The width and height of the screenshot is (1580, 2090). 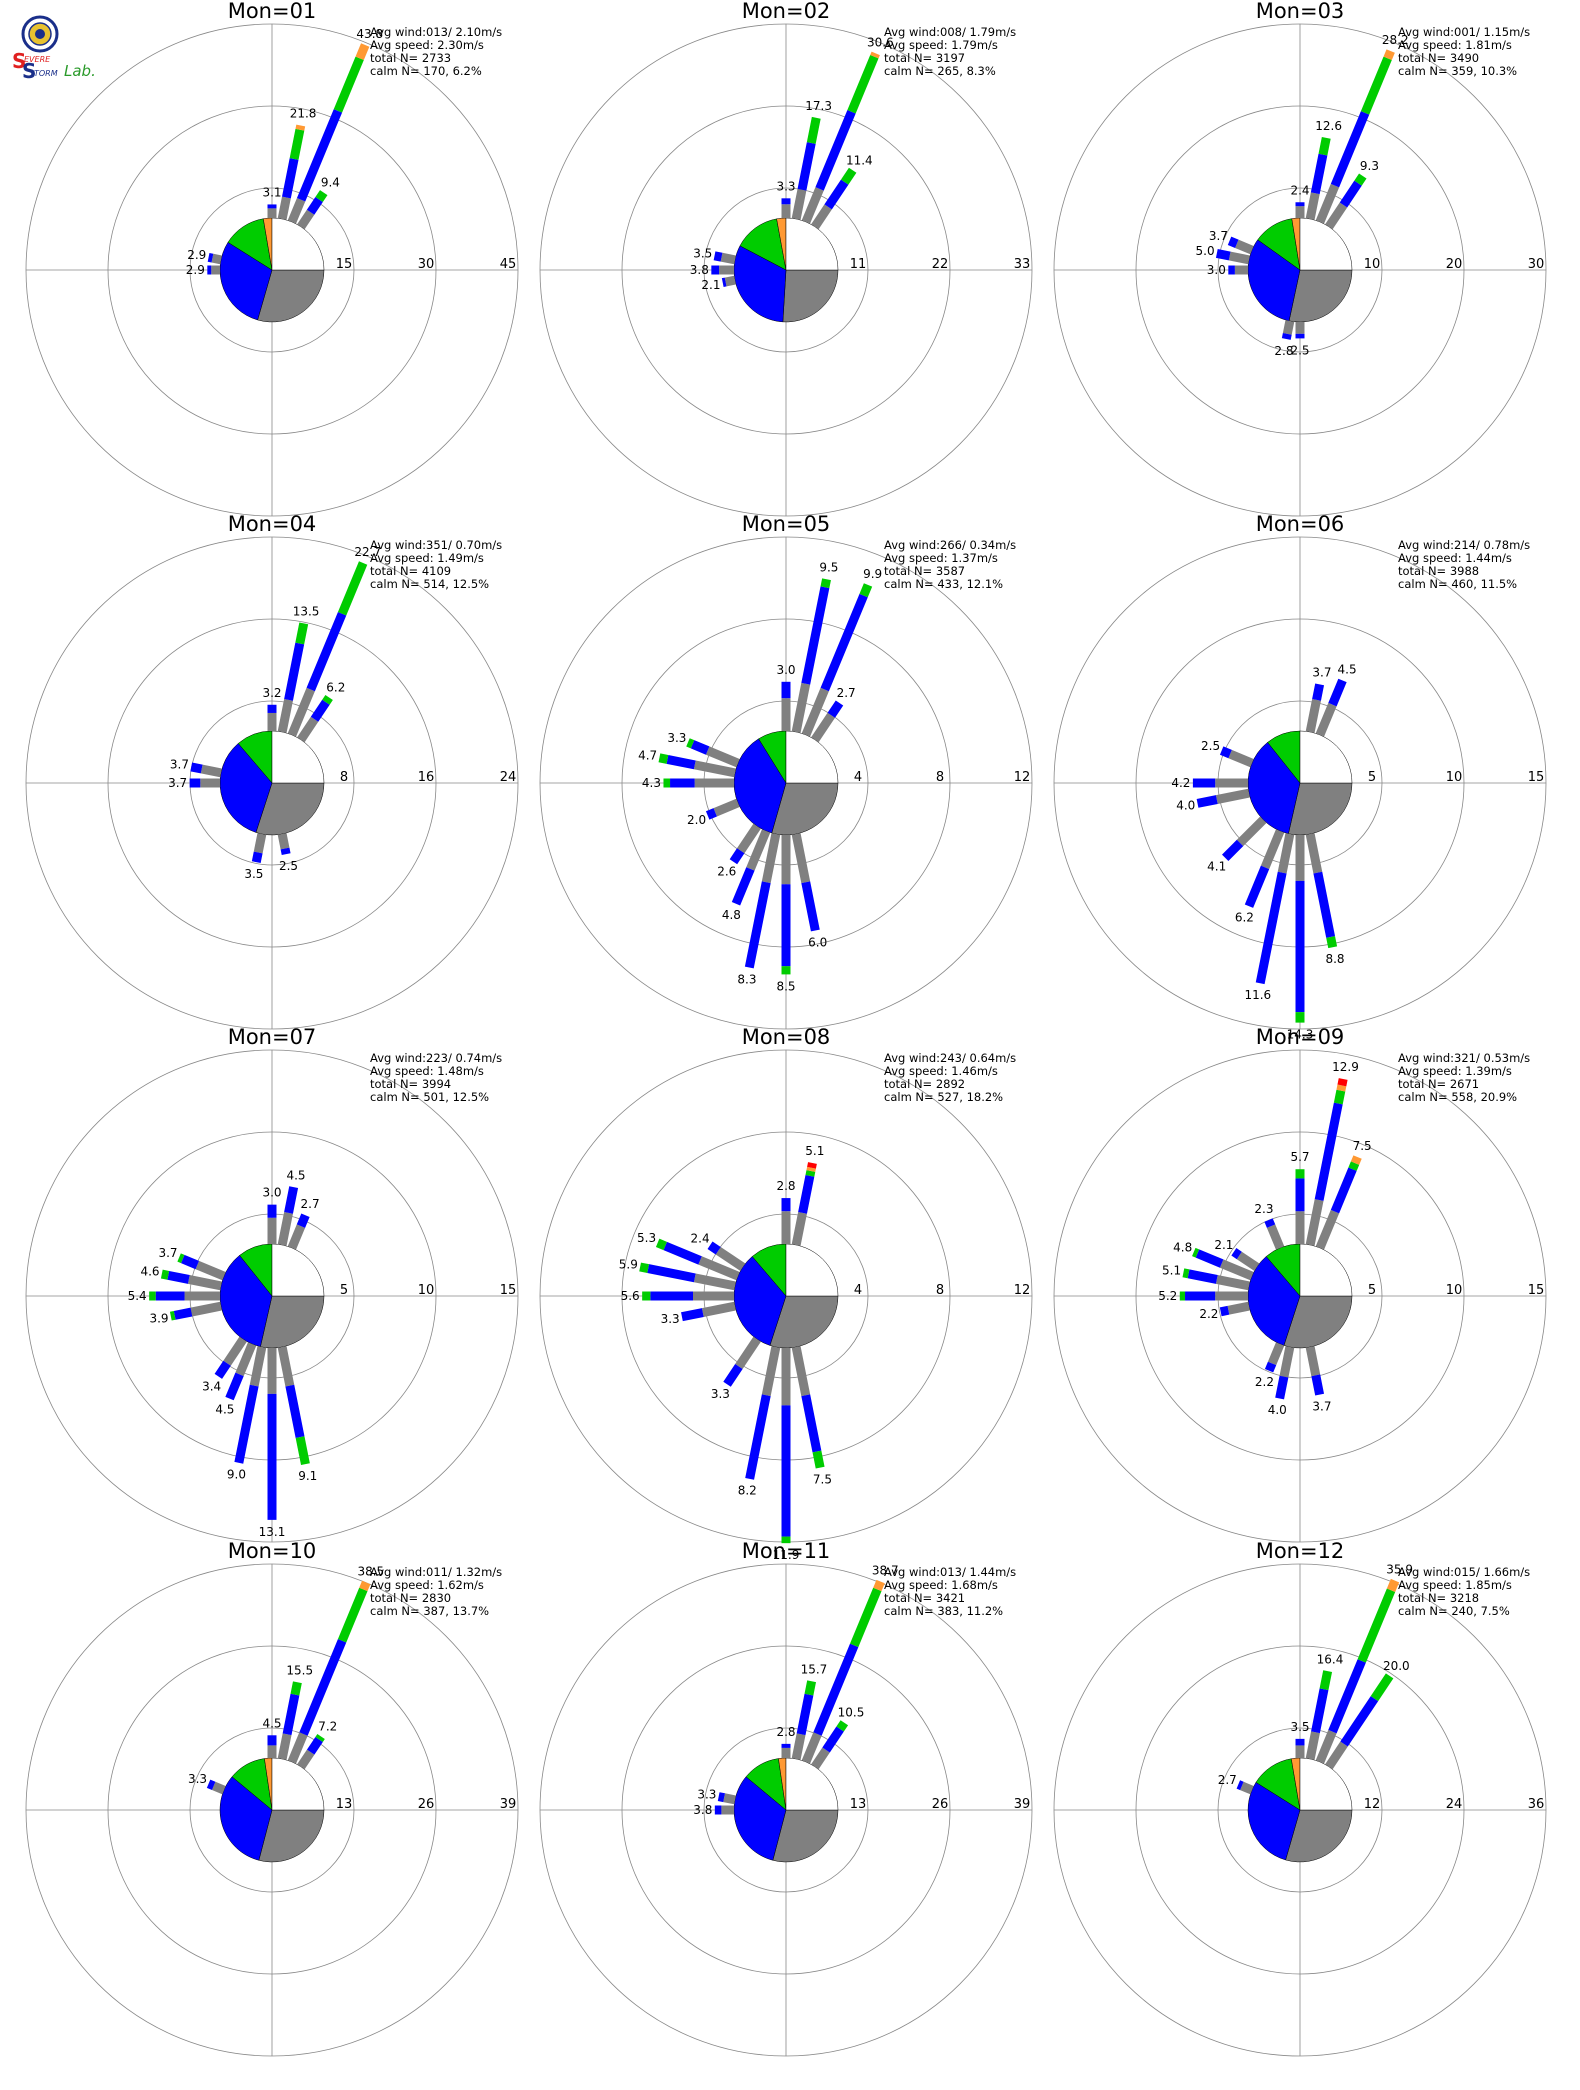 I want to click on ring-label: 10, so click(x=426, y=1290).